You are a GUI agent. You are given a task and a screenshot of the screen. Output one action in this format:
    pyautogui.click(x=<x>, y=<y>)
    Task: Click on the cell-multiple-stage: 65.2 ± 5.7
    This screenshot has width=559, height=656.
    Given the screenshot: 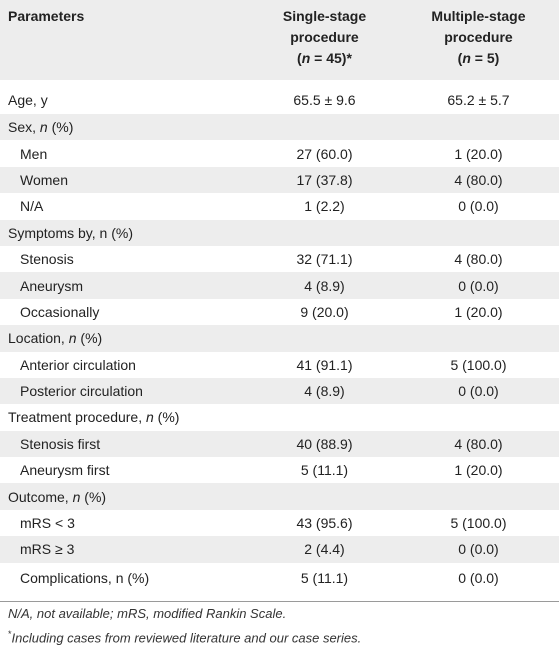 What is the action you would take?
    pyautogui.click(x=478, y=100)
    